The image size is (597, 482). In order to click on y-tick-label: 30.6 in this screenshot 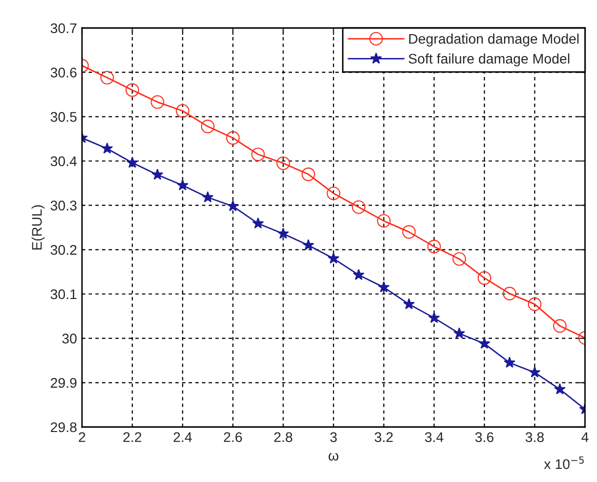, I will do `click(63, 73)`.